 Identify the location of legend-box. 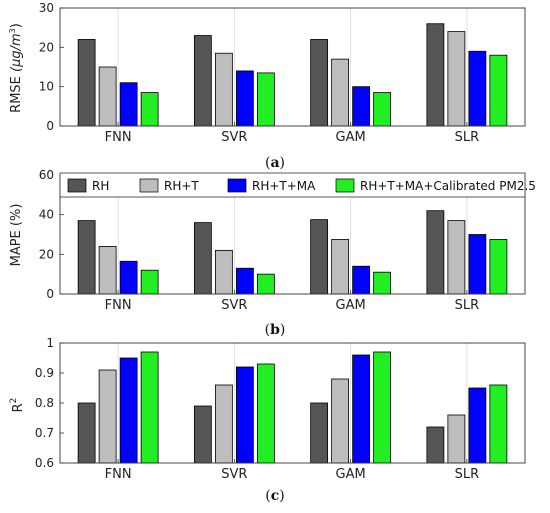
(292, 185).